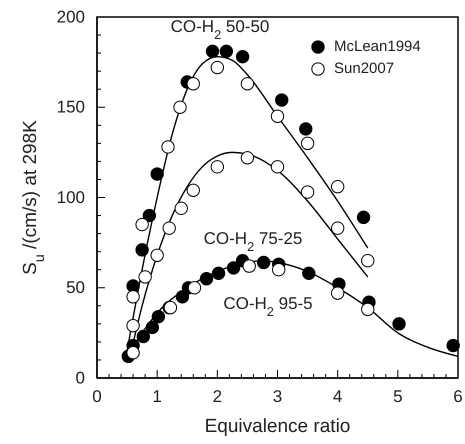 This screenshot has height=444, width=465. I want to click on annotation: CO-H$_{2}$ 50-50, so click(220, 29).